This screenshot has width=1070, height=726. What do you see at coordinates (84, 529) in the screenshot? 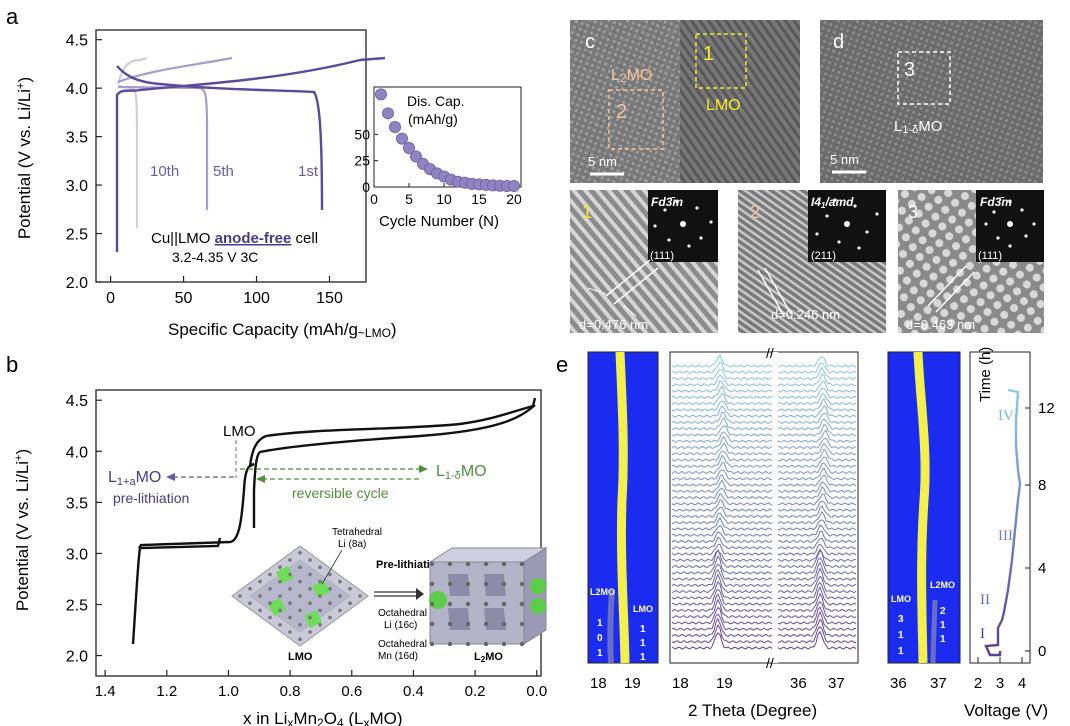
I see `y-ticks-b: 2.0 2.5 3.0 3.5 4.0 4.5` at bounding box center [84, 529].